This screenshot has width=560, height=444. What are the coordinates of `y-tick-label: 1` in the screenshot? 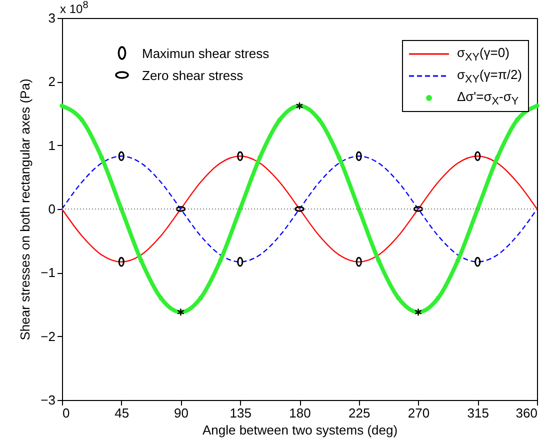 It's located at (52, 145).